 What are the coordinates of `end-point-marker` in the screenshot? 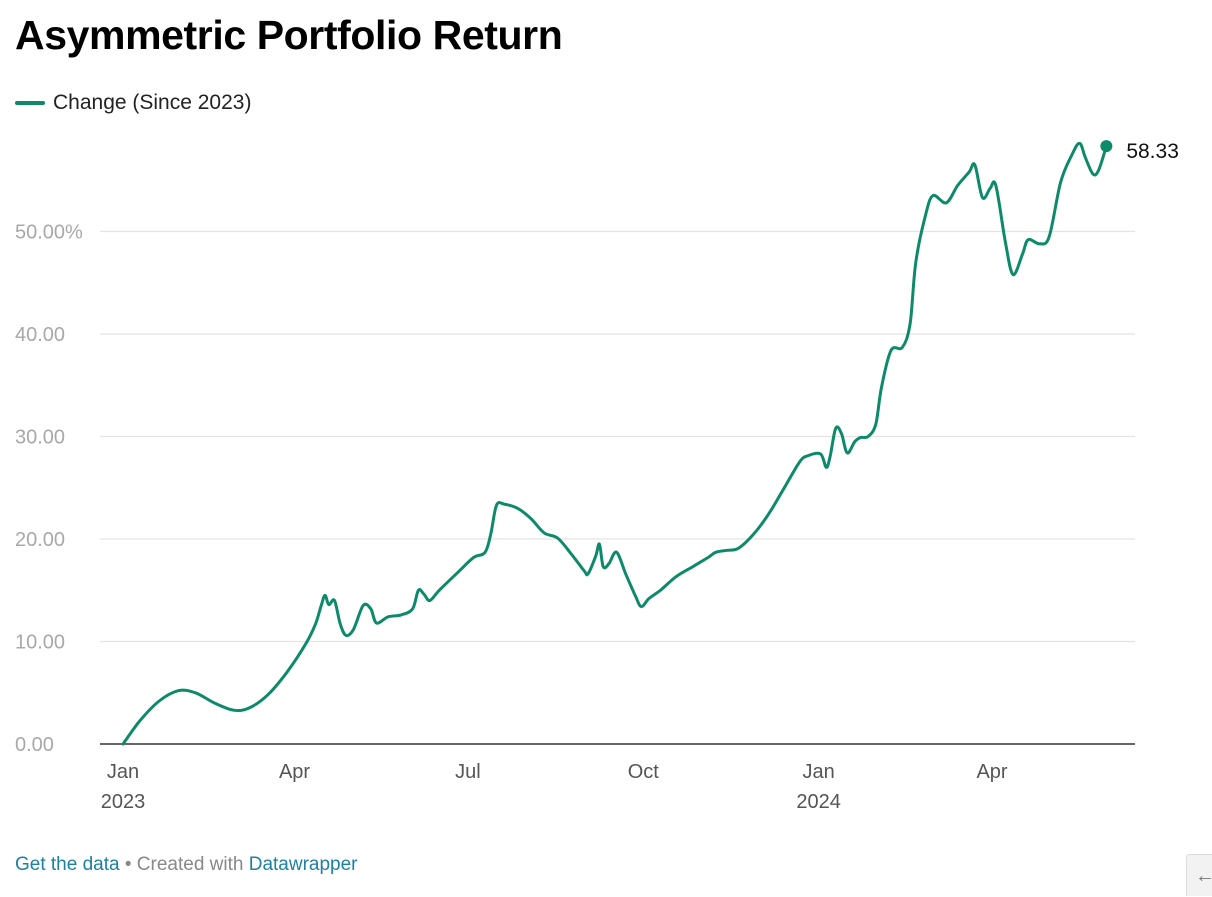 It's located at (1106, 146).